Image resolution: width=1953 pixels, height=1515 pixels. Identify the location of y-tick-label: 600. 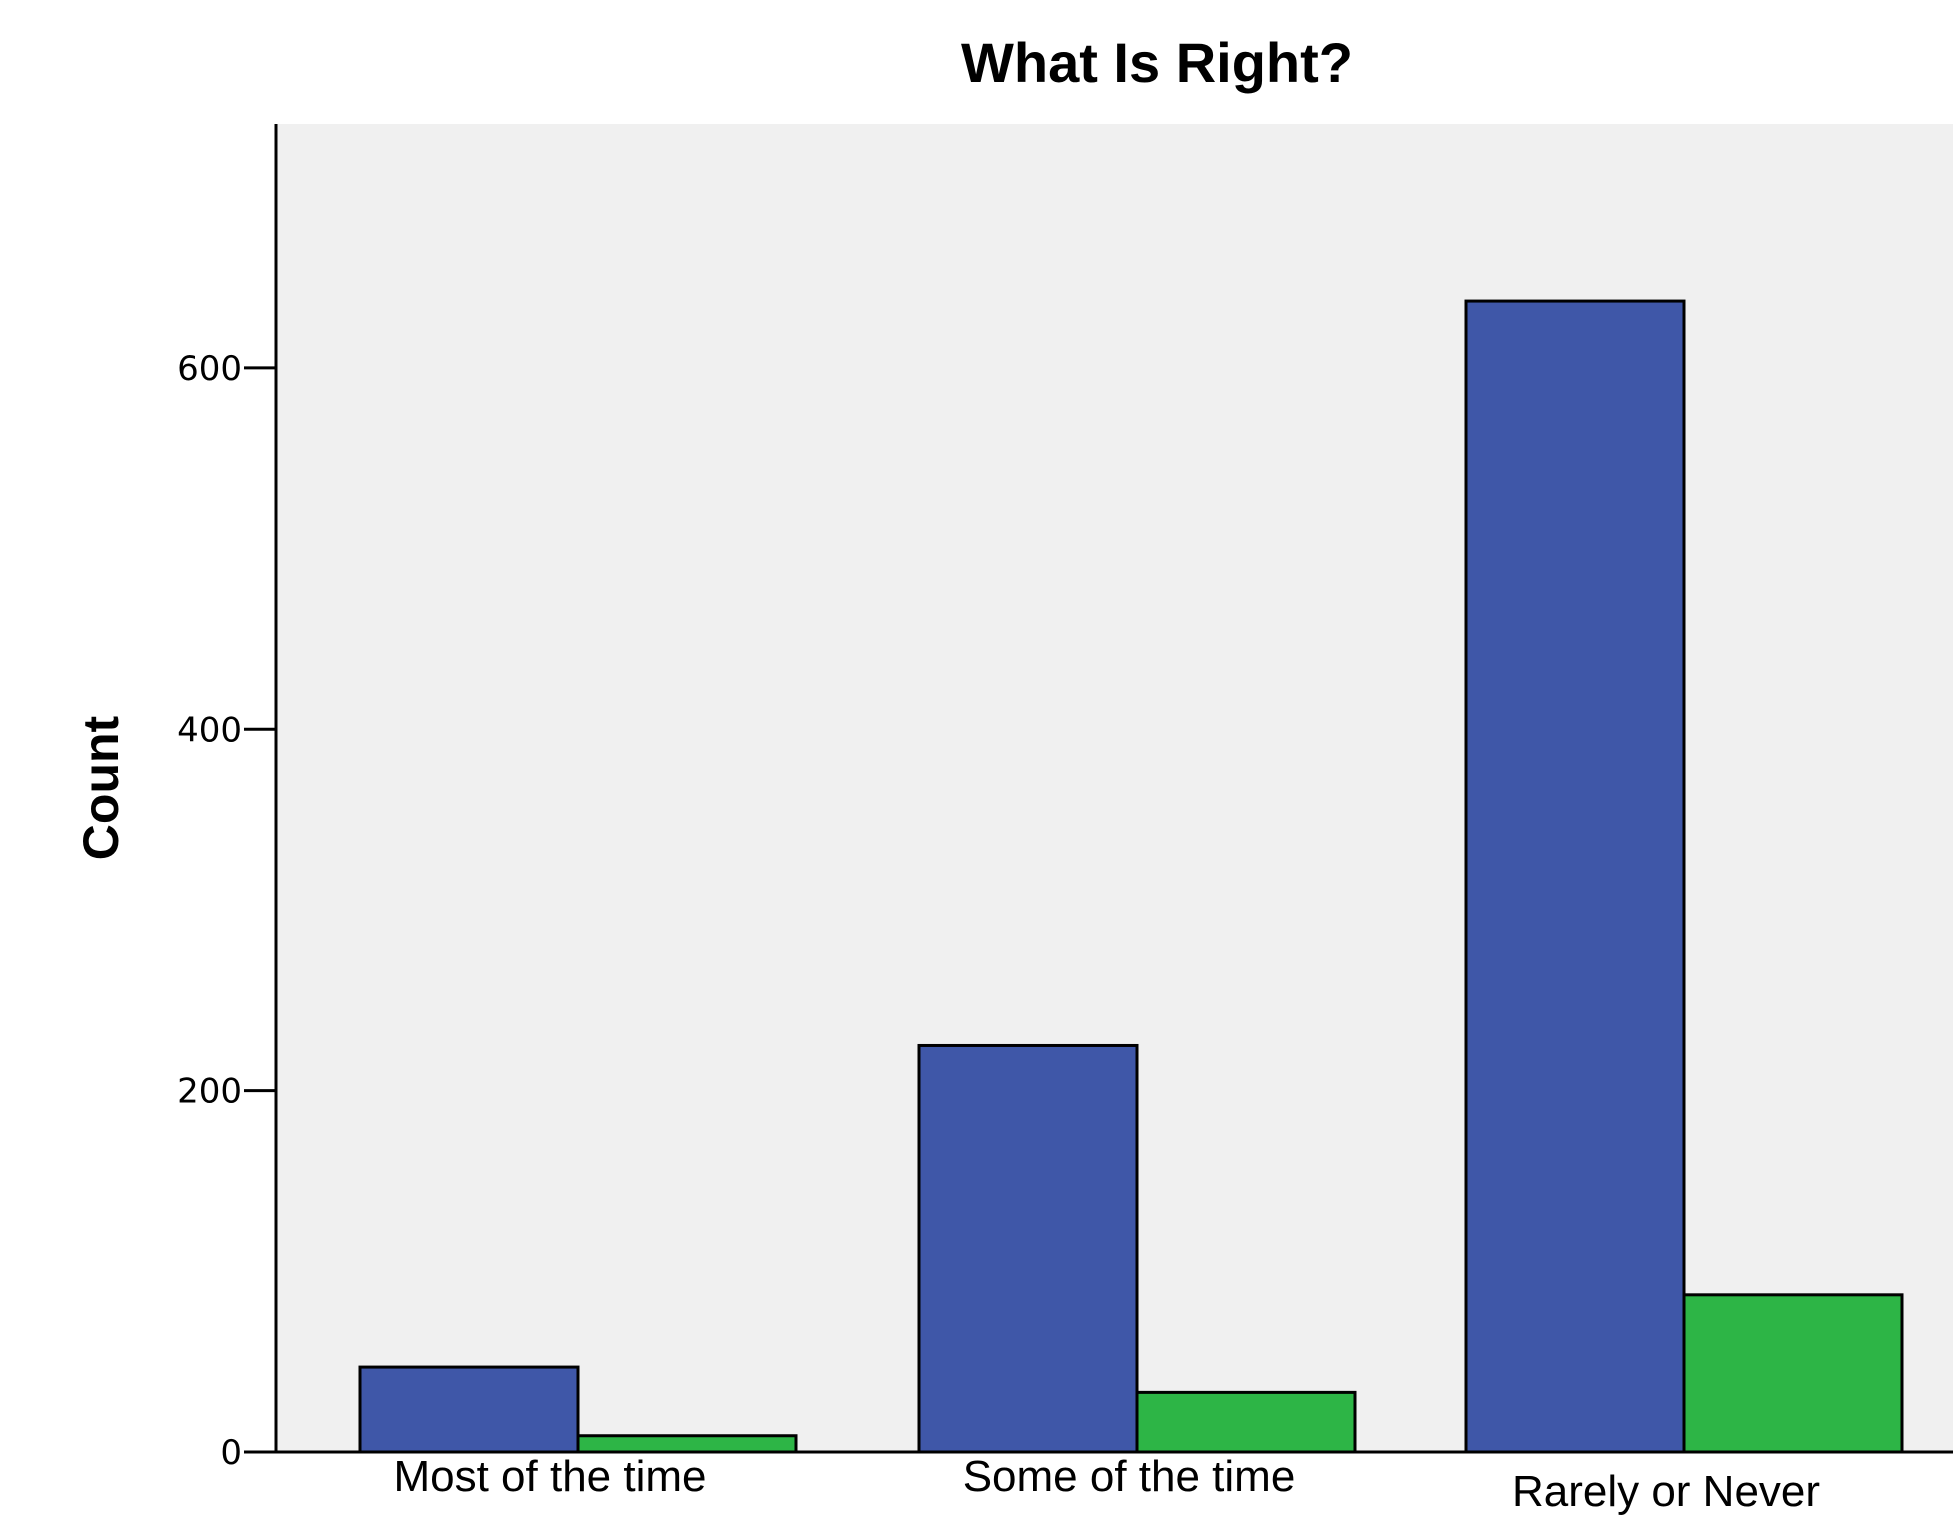
(209, 369).